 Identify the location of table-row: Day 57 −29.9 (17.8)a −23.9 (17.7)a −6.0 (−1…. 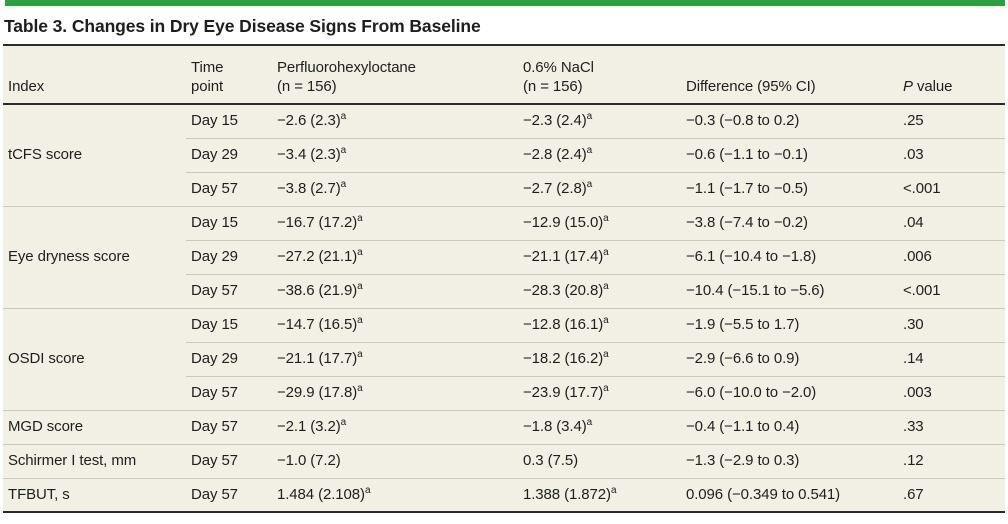
(504, 392).